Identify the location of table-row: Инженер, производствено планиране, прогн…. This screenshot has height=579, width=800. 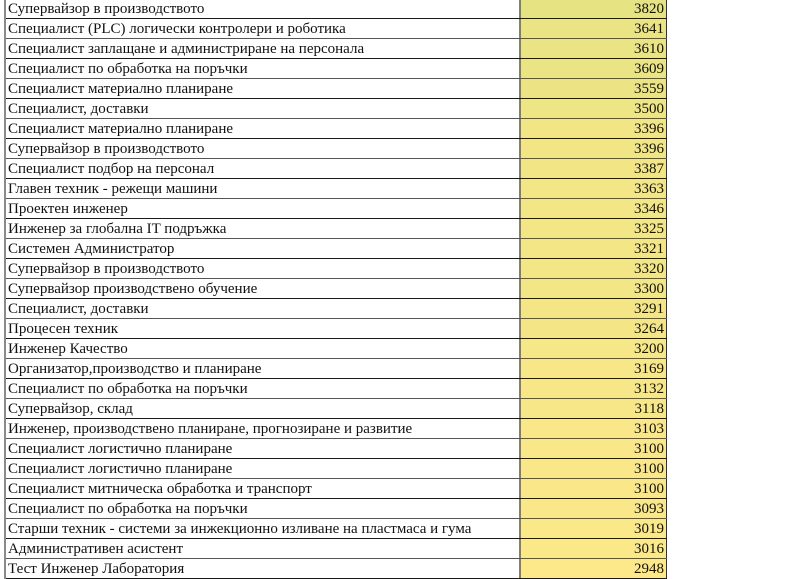
(336, 429).